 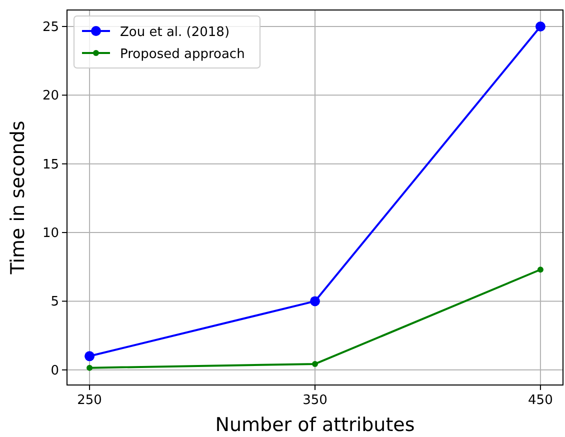 I want to click on y-tick-label: 5, so click(x=54, y=302).